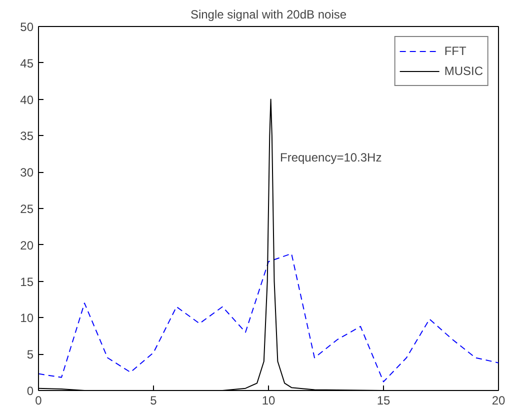  What do you see at coordinates (27, 281) in the screenshot?
I see `y-tick-label: 15` at bounding box center [27, 281].